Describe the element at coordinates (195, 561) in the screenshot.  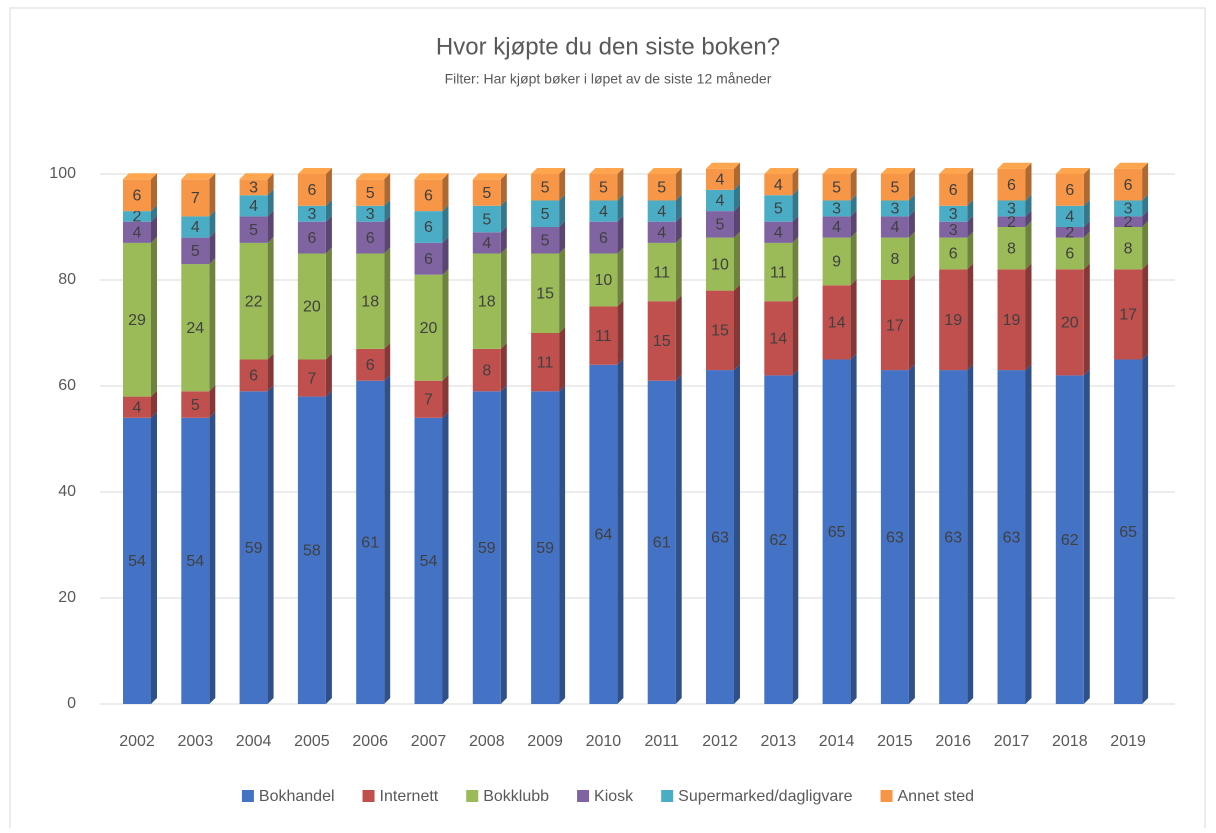
I see `data-label: 54` at that location.